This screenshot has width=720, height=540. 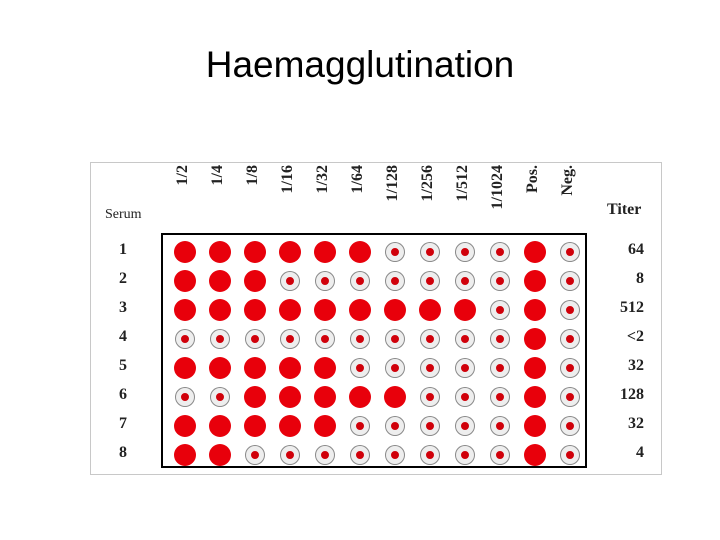 What do you see at coordinates (360, 64) in the screenshot?
I see `slide-title: Haemagglutination` at bounding box center [360, 64].